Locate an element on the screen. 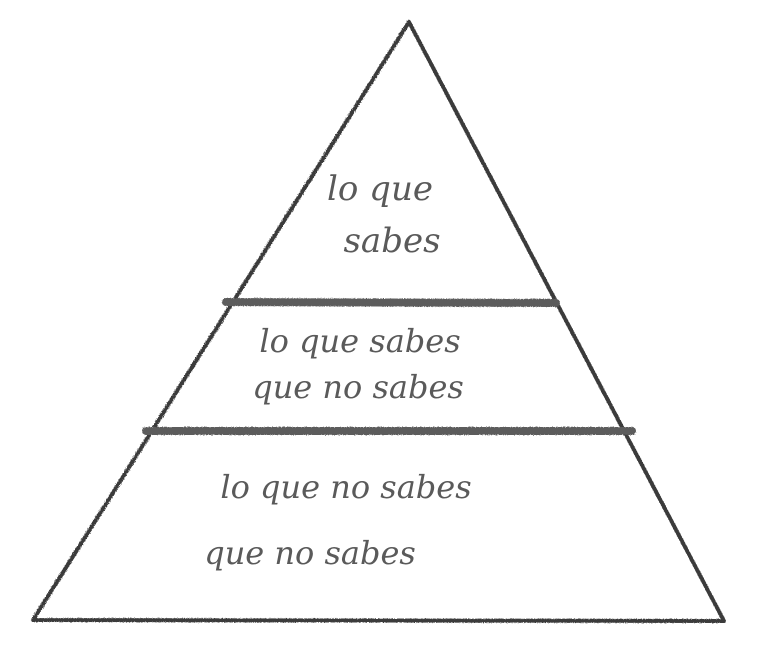 This screenshot has width=760, height=652. divider-upper is located at coordinates (391, 302).